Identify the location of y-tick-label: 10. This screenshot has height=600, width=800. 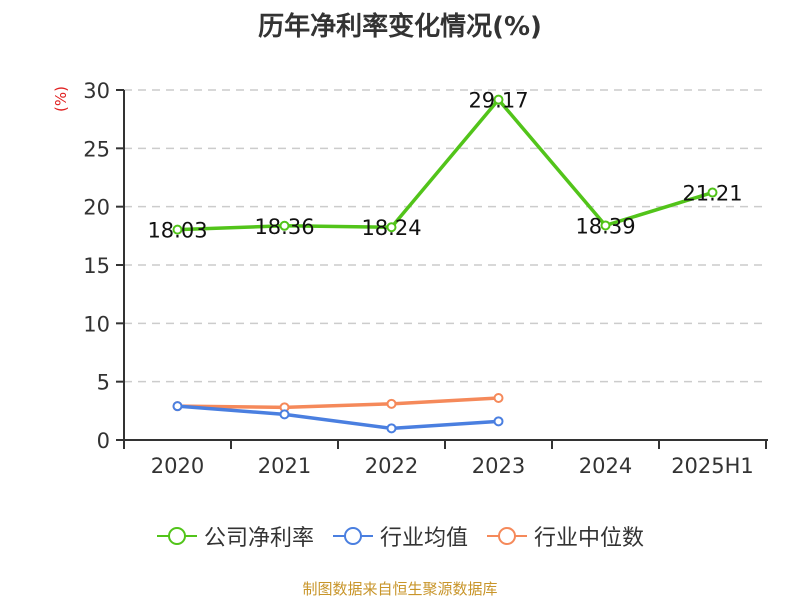
(96, 324).